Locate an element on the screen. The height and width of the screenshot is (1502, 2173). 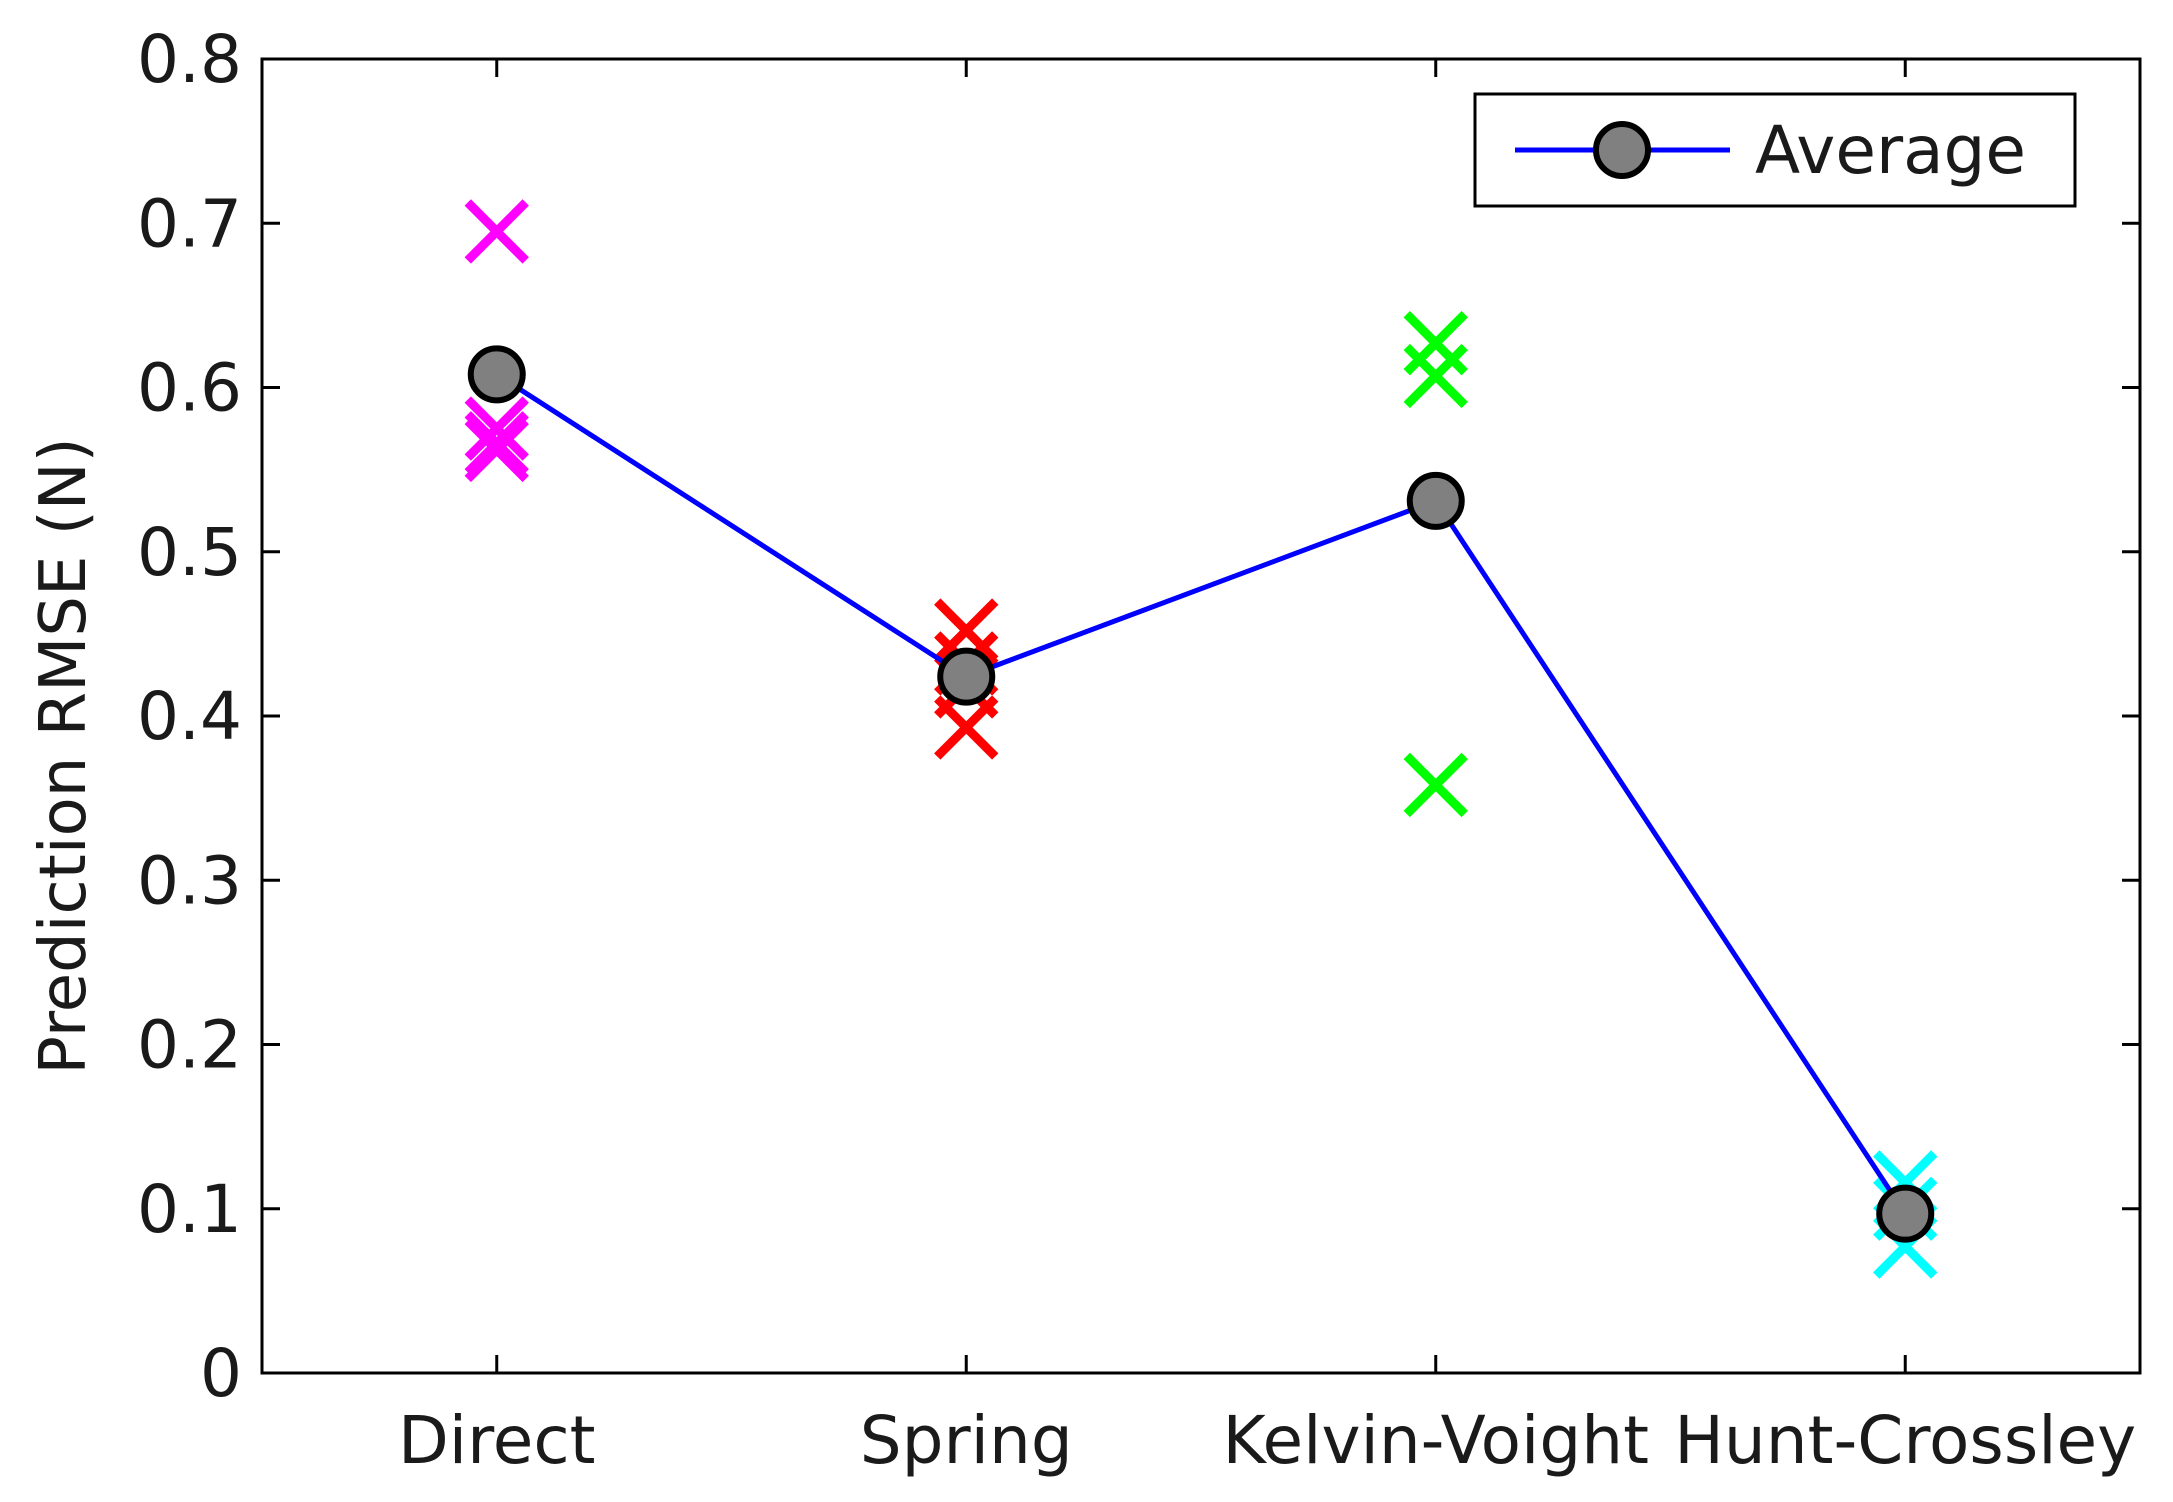
y-tick-labels: 0 0.1 0.2 0.3 0.4 0.5 0.6 0.7 0.8 is located at coordinates (189, 716).